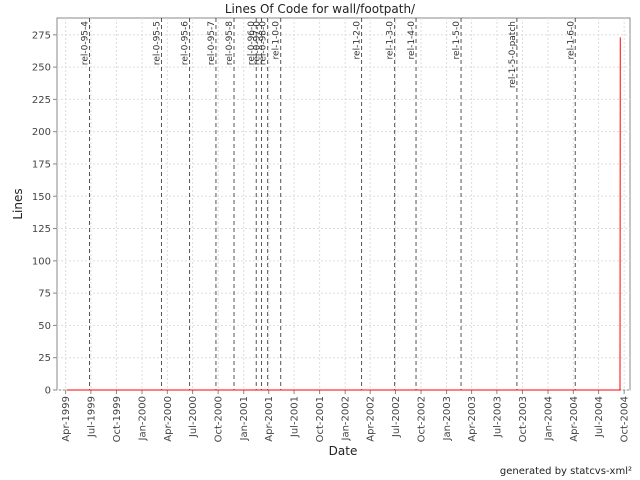 The image size is (640, 480). What do you see at coordinates (258, 43) in the screenshot?
I see `marker-label: rel-0-97-0` at bounding box center [258, 43].